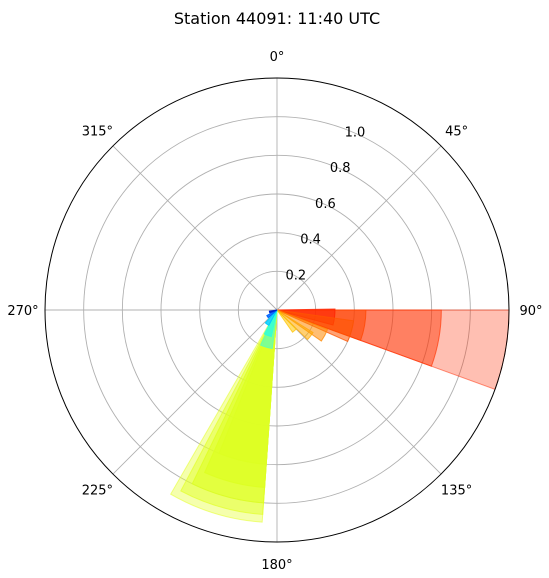  What do you see at coordinates (456, 131) in the screenshot?
I see `angle-tick-label: 45°` at bounding box center [456, 131].